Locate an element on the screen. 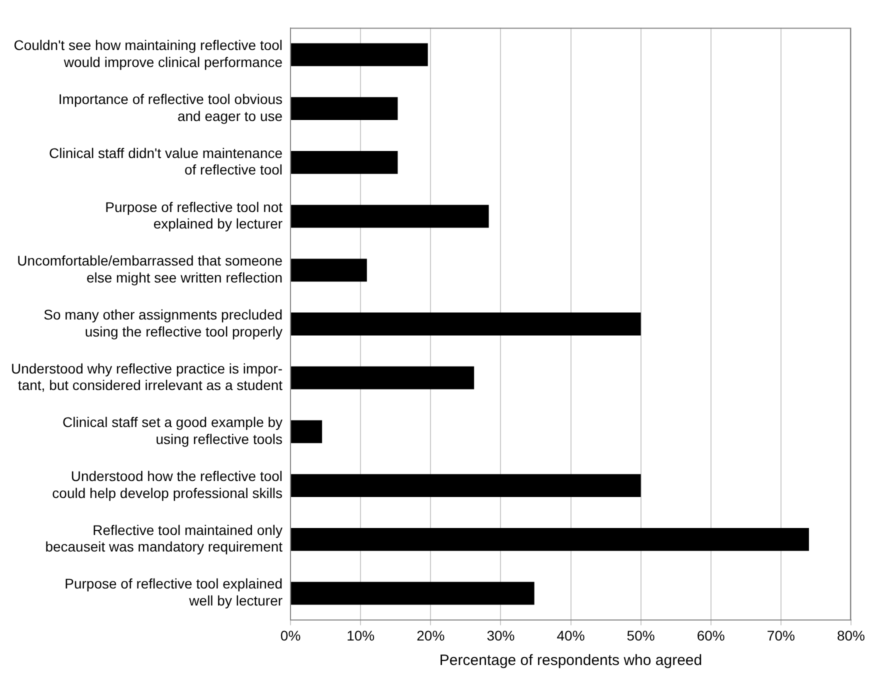  x-tick-label: 20% is located at coordinates (430, 635).